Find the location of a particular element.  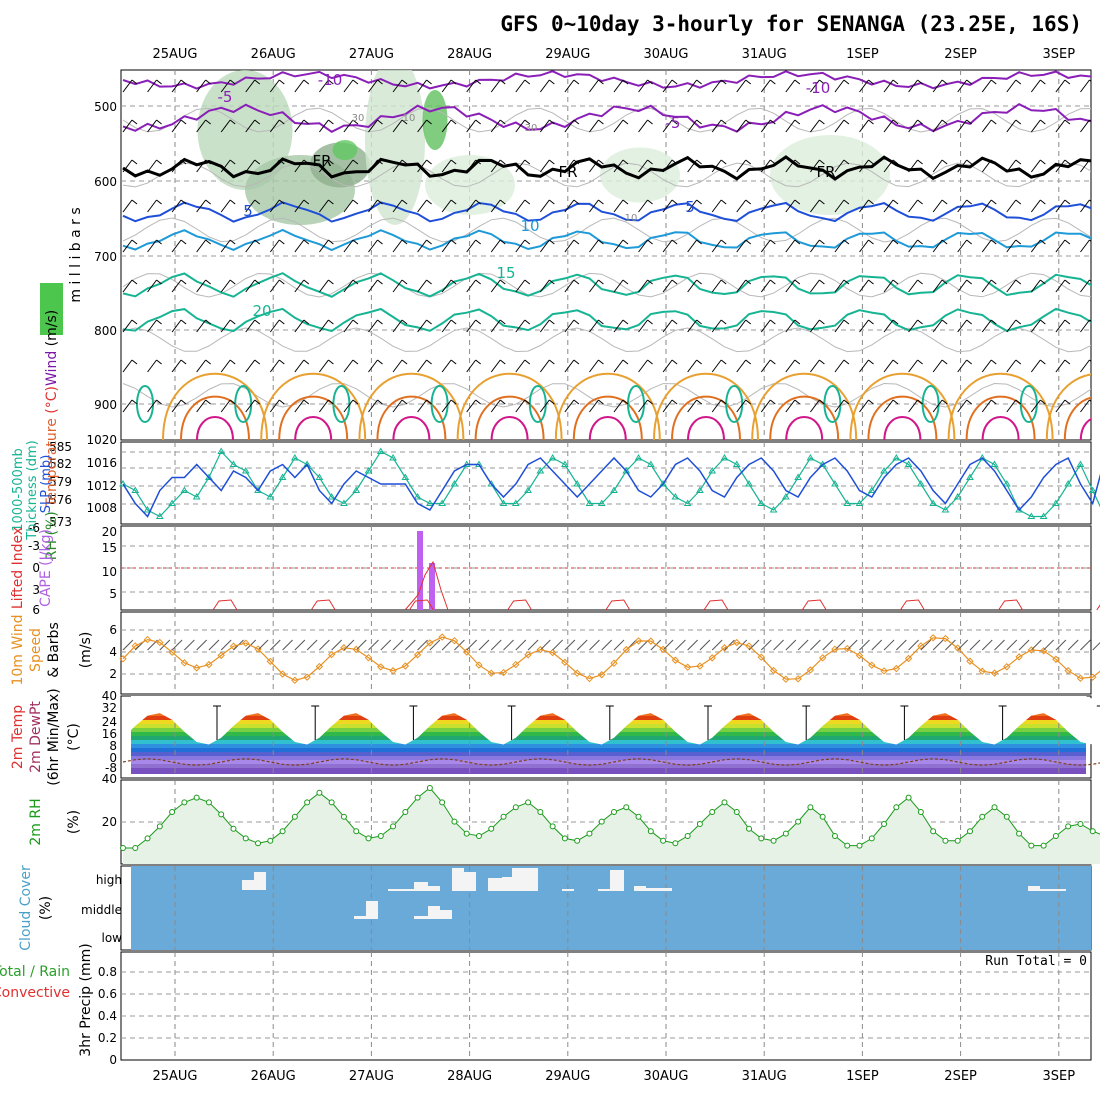

bottom-date-label: 1SEP is located at coordinates (862, 1076).